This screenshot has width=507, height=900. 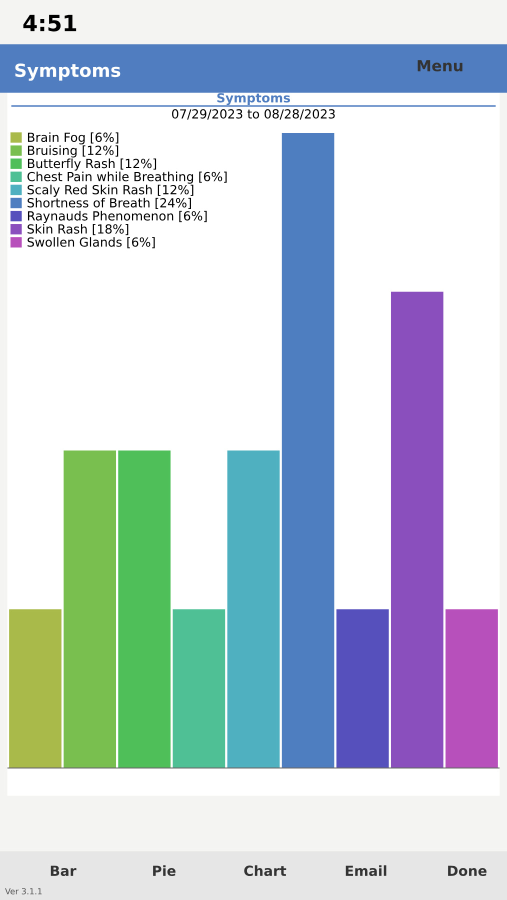 What do you see at coordinates (467, 871) in the screenshot?
I see `text: Done` at bounding box center [467, 871].